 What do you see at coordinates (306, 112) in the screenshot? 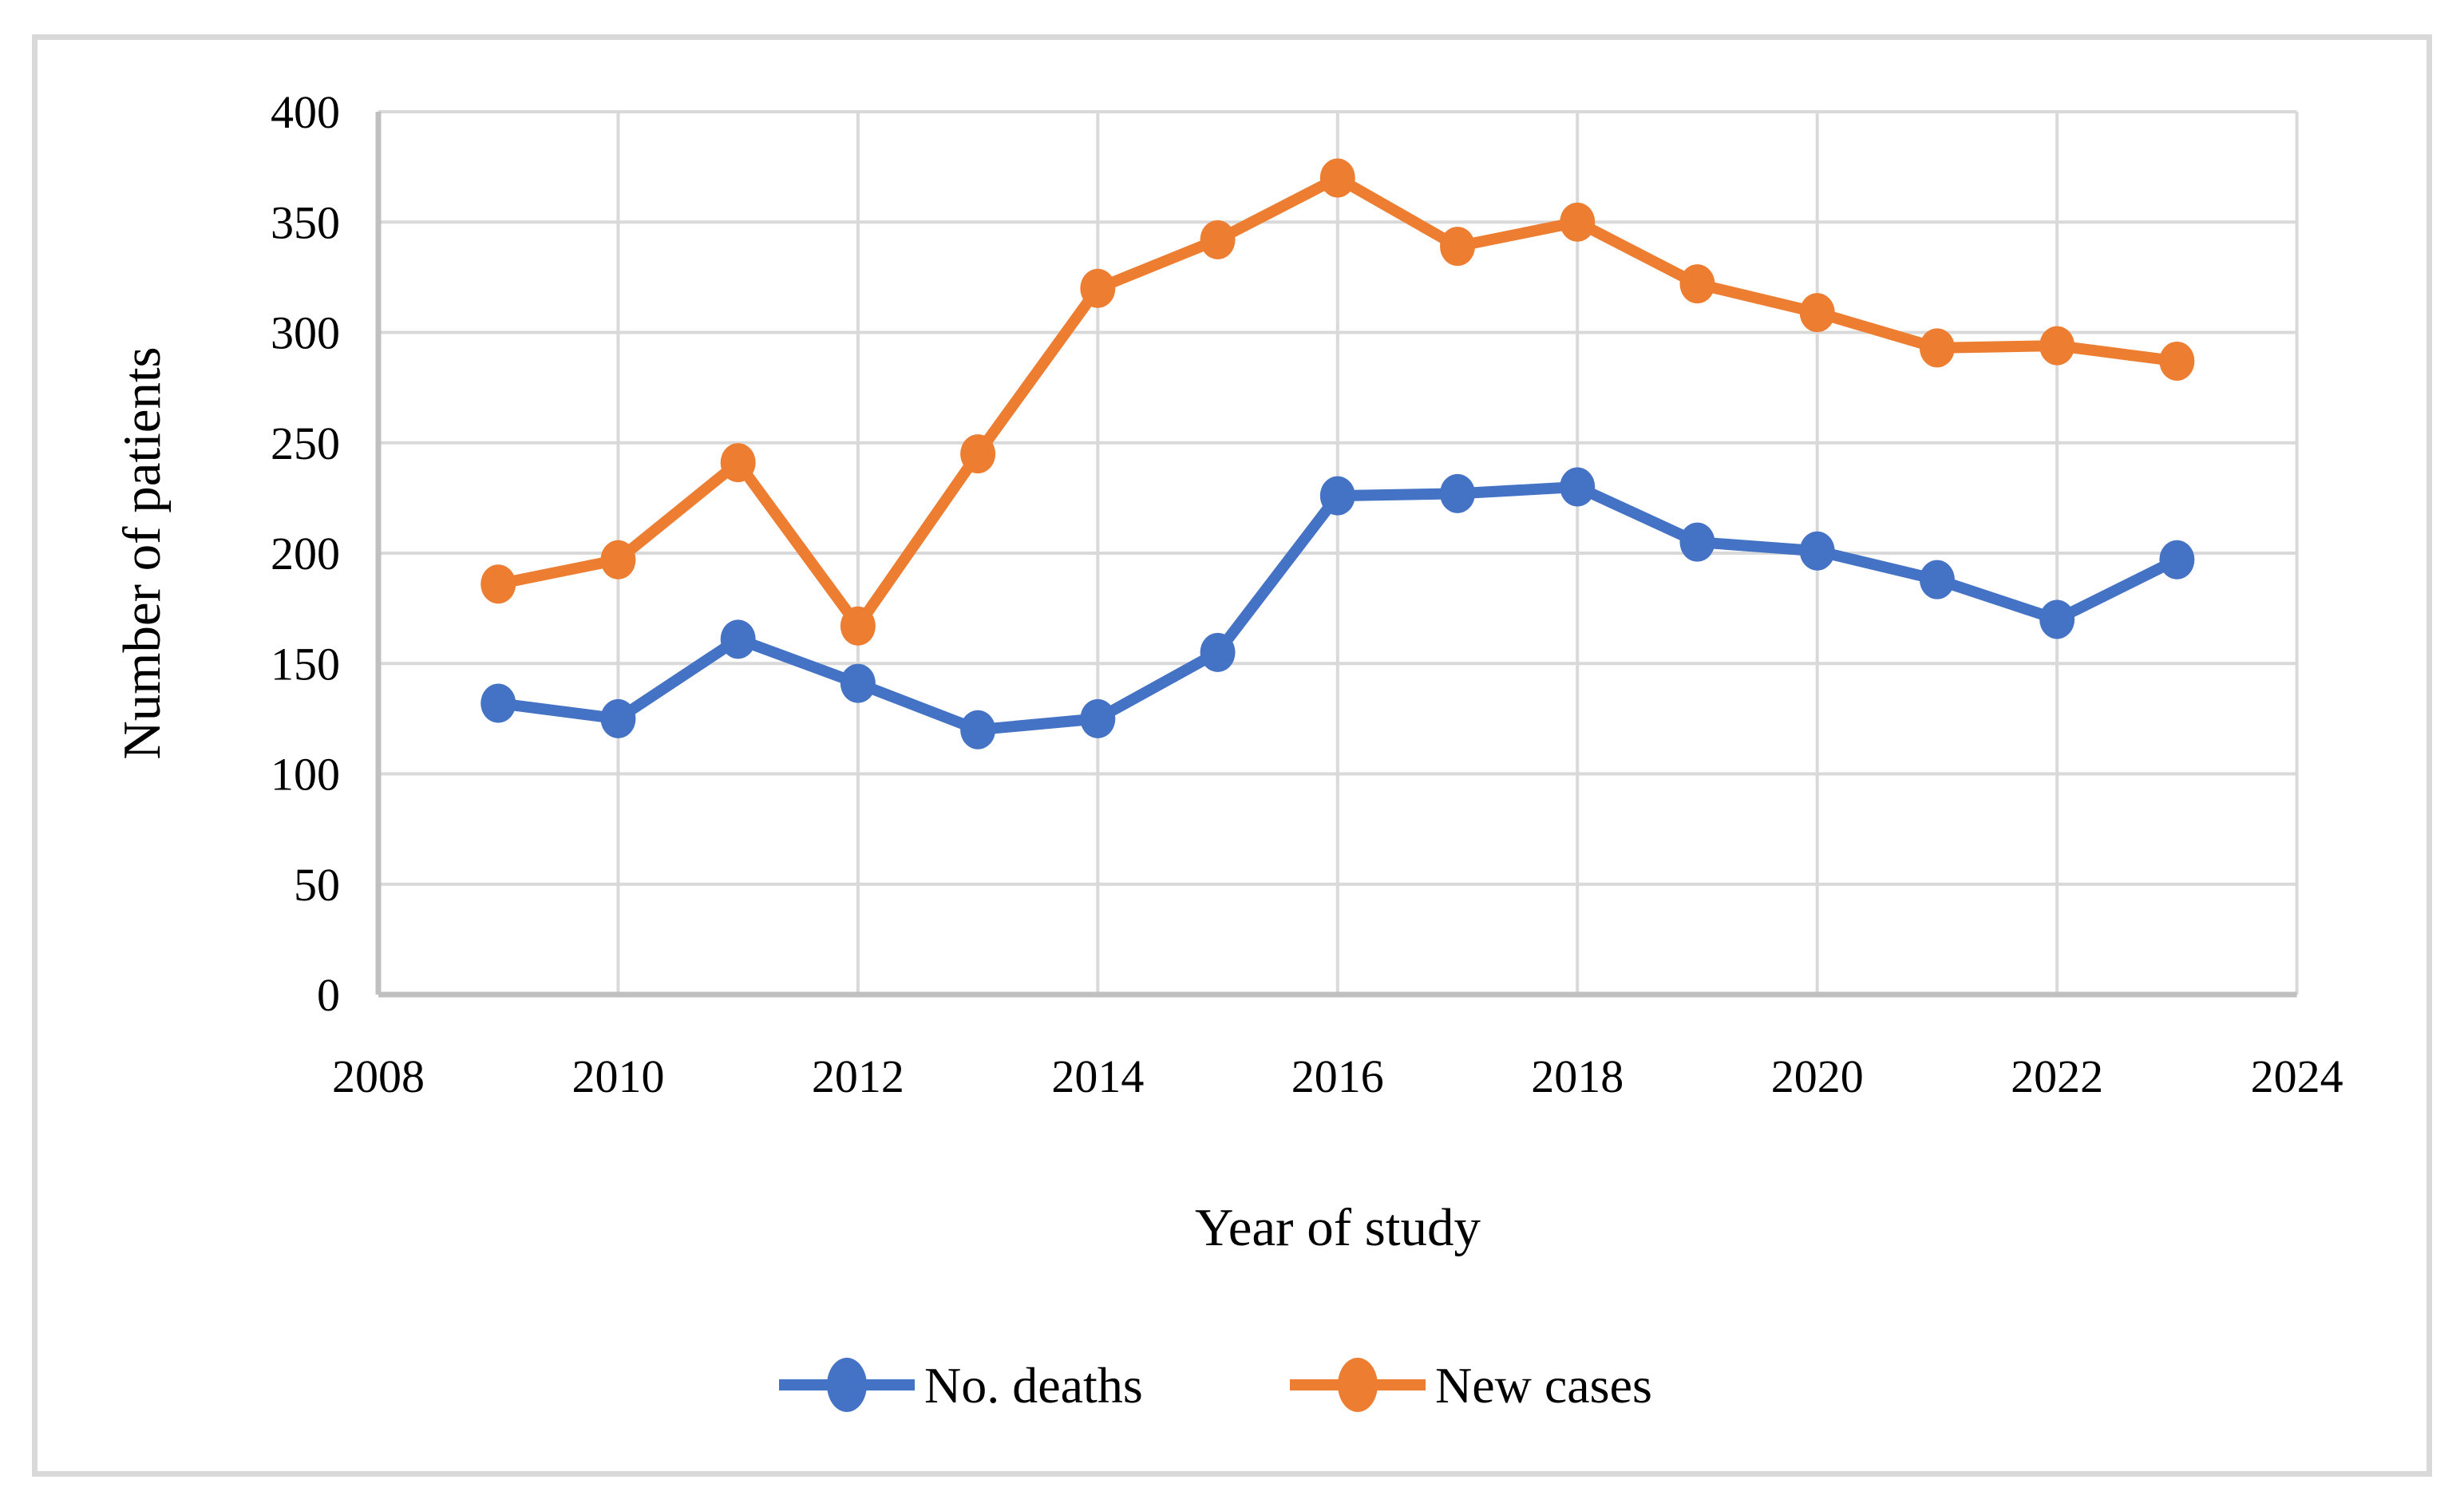
I see `y-tick-label: 400` at bounding box center [306, 112].